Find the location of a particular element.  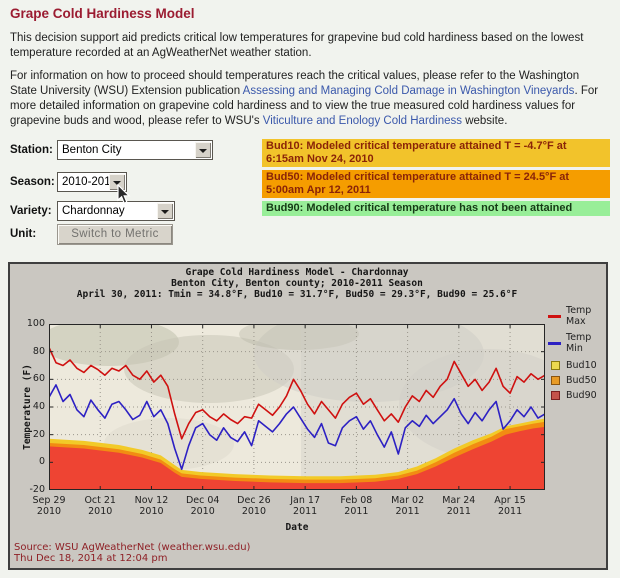

season-dropdown-arrow-icon is located at coordinates (117, 182).